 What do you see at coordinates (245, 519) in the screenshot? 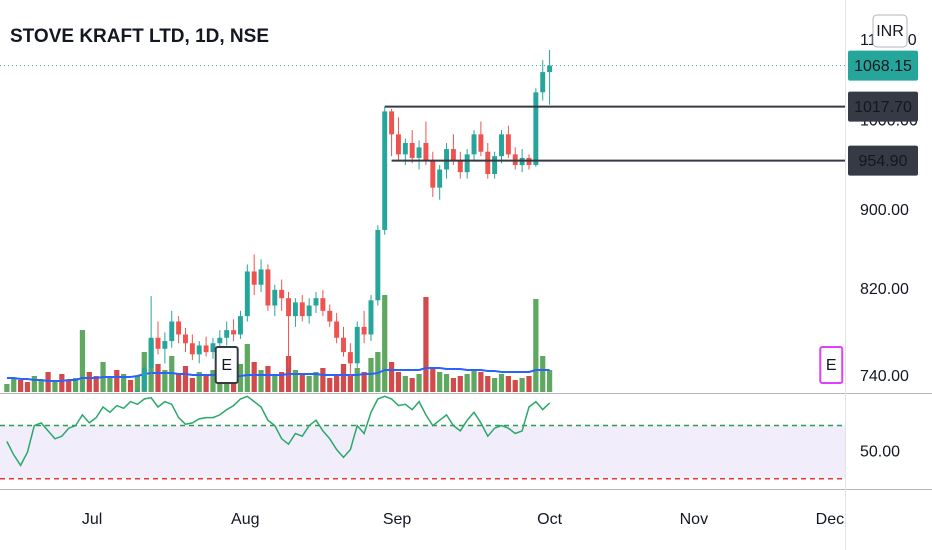
I see `x-tick-label: Aug` at bounding box center [245, 519].